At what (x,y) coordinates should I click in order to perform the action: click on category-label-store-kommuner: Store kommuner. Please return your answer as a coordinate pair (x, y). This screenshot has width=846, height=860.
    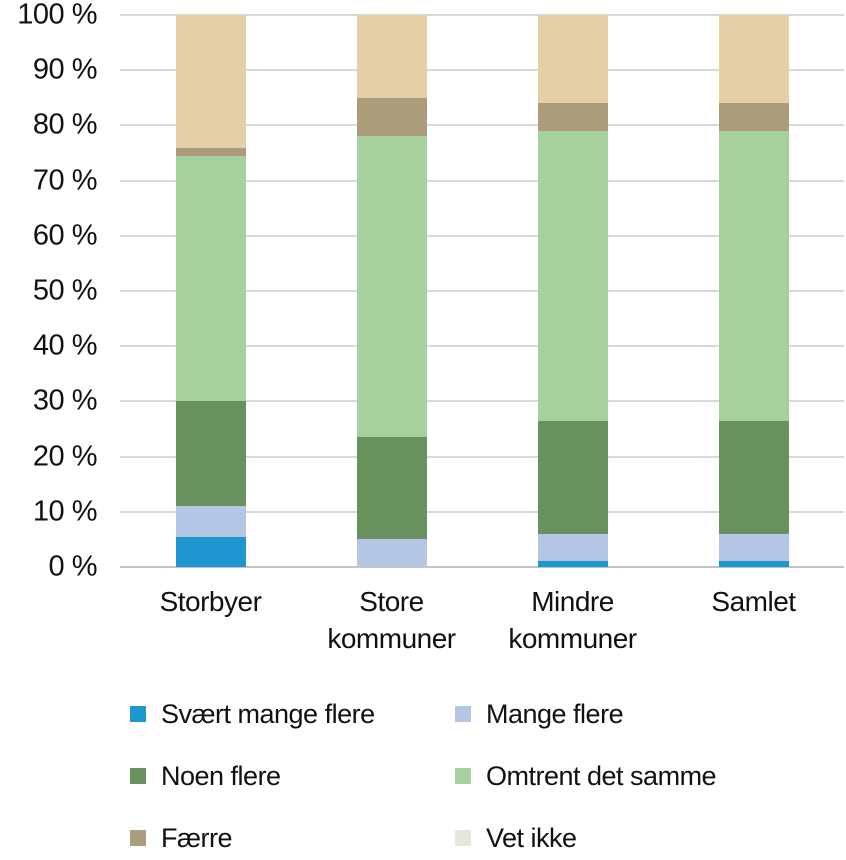
    Looking at the image, I should click on (391, 620).